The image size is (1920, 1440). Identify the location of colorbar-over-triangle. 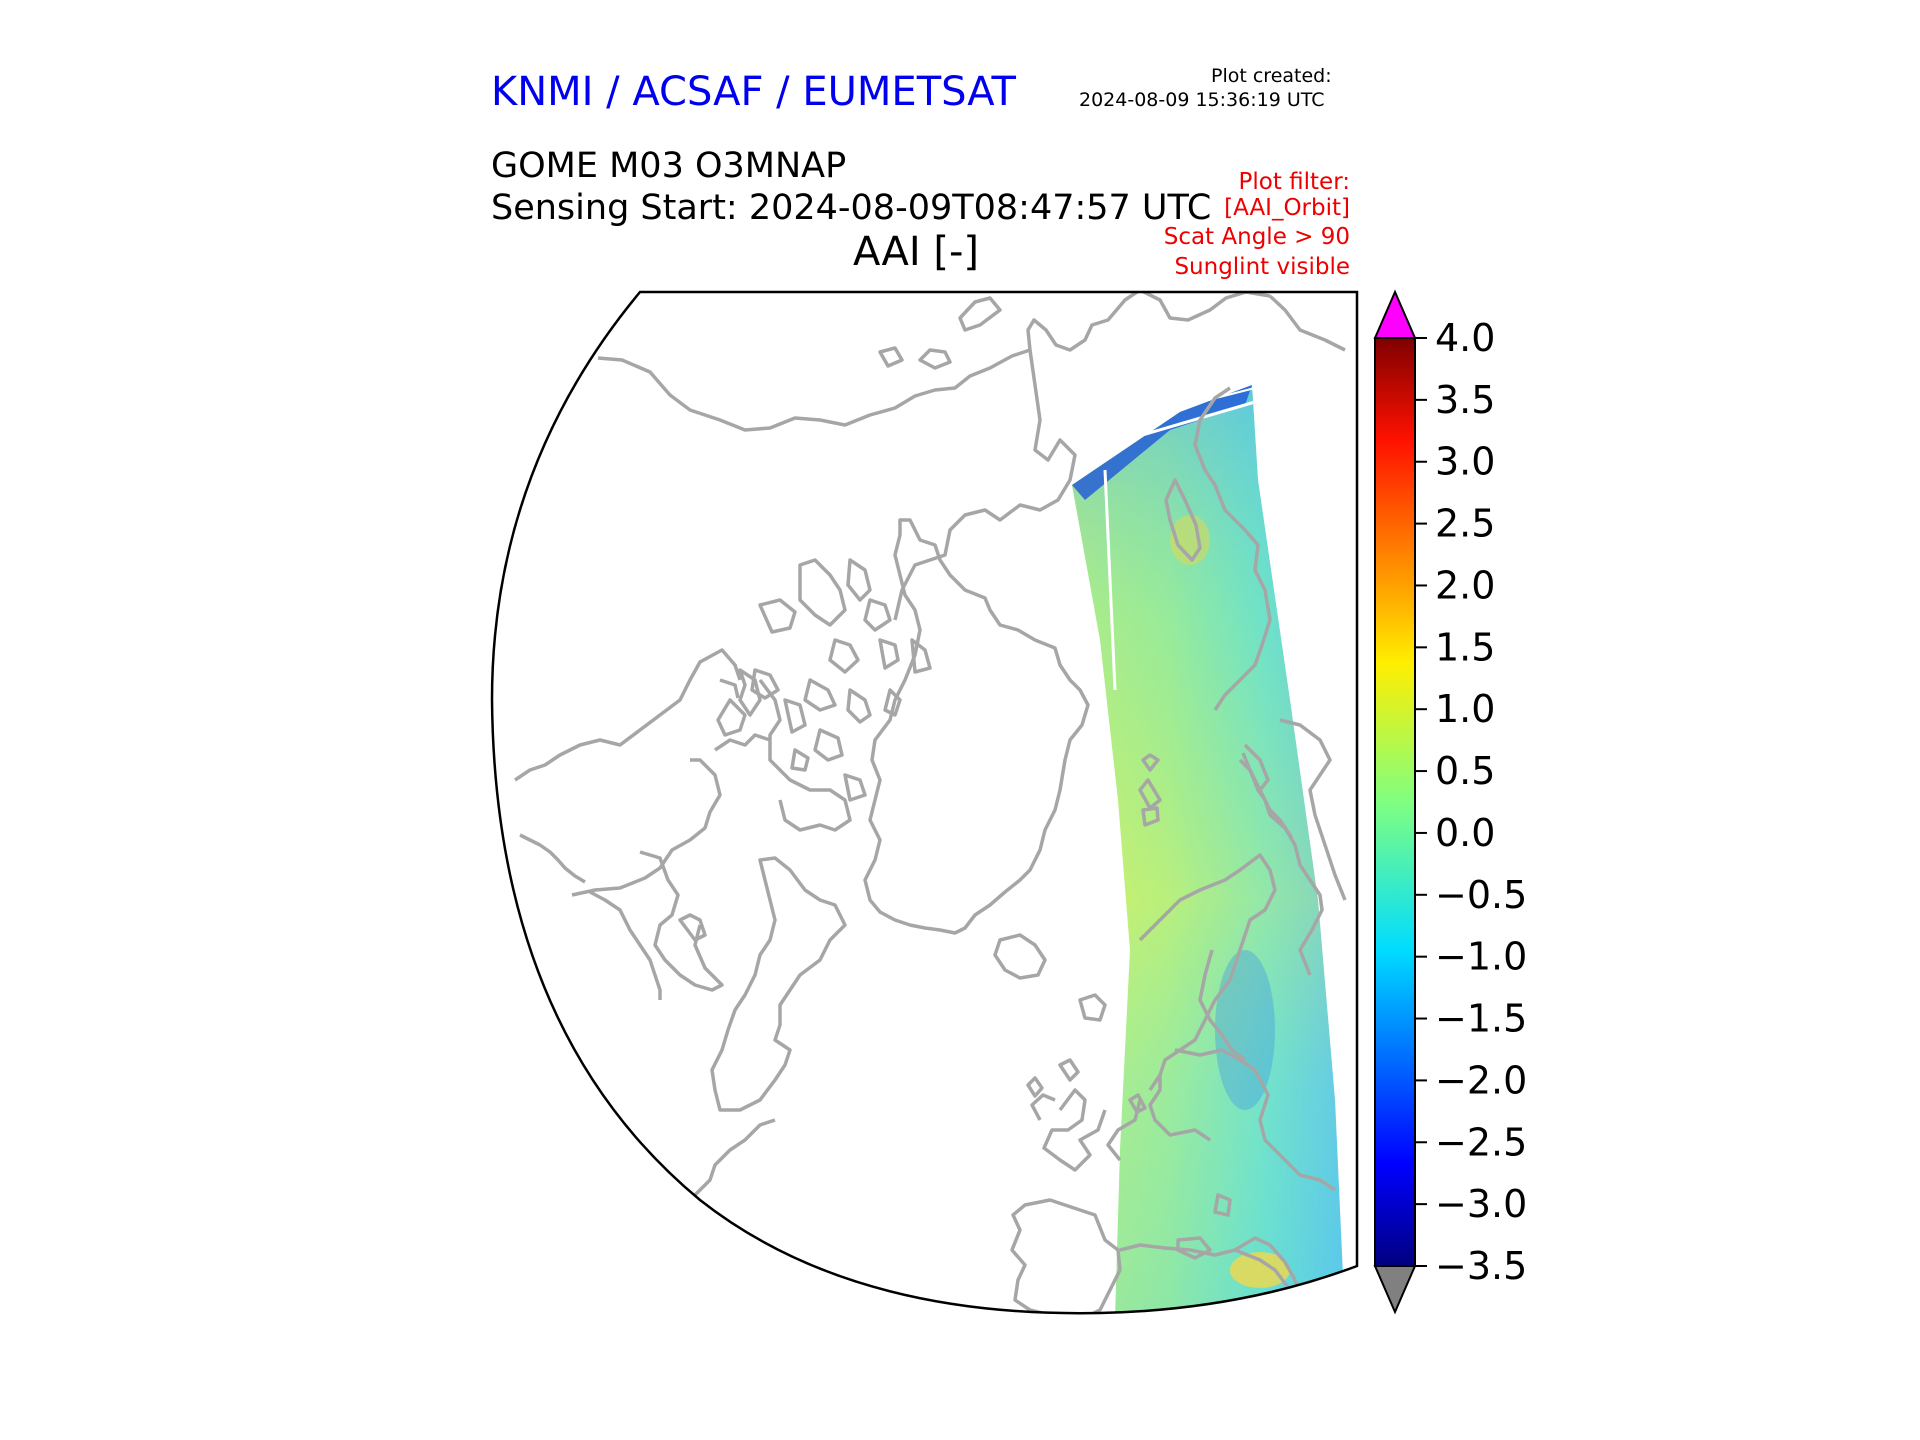
(1395, 314).